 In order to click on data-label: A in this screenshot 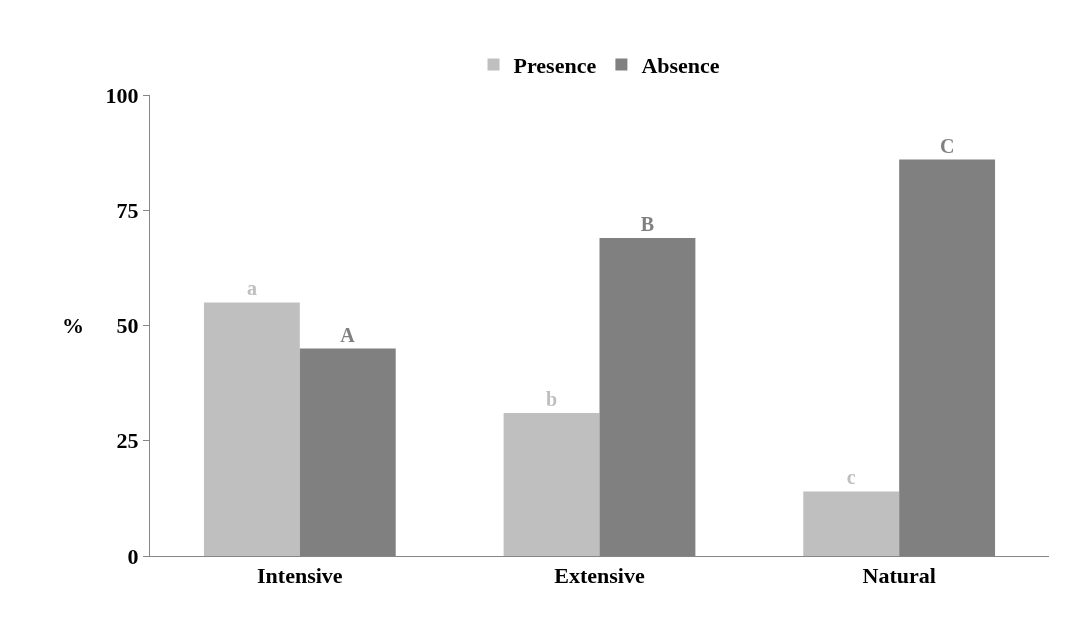, I will do `click(348, 334)`.